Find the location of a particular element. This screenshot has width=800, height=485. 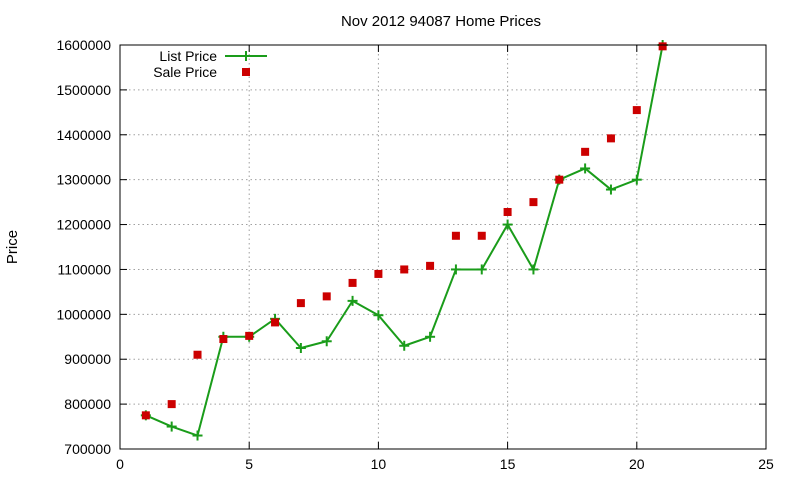

x-tick-label: 0 is located at coordinates (120, 464).